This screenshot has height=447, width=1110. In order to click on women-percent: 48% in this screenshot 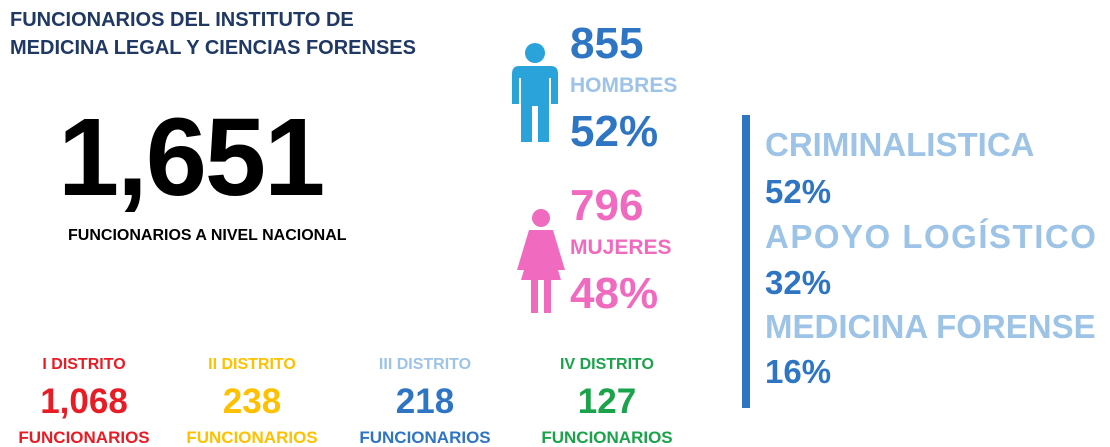, I will do `click(614, 293)`.